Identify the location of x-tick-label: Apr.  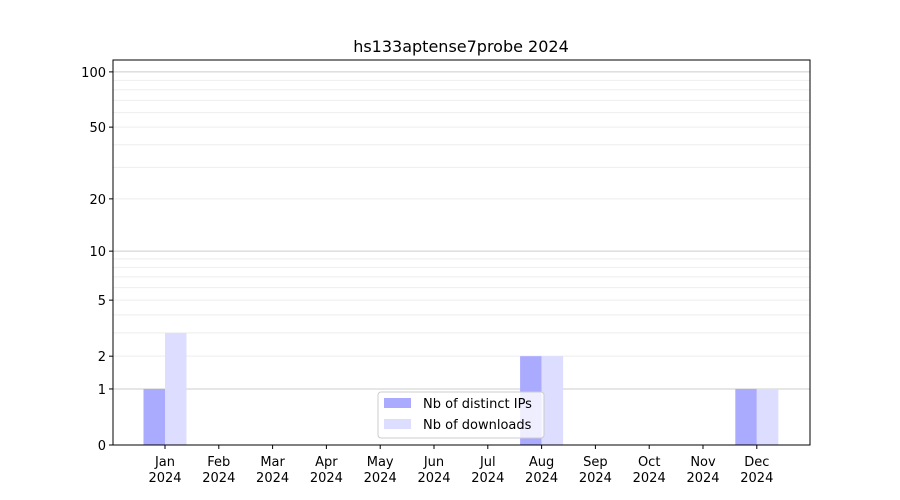
(326, 462).